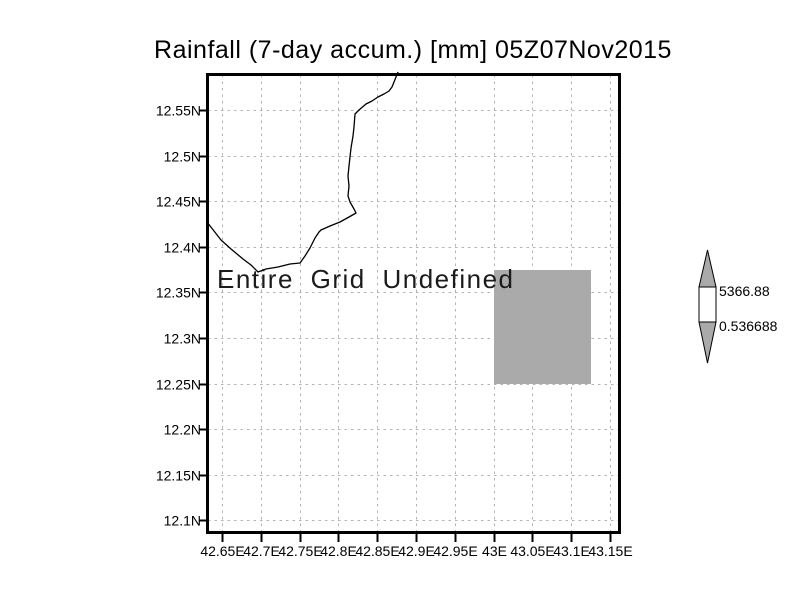  I want to click on colorbar-max-label: 5366.88, so click(744, 291).